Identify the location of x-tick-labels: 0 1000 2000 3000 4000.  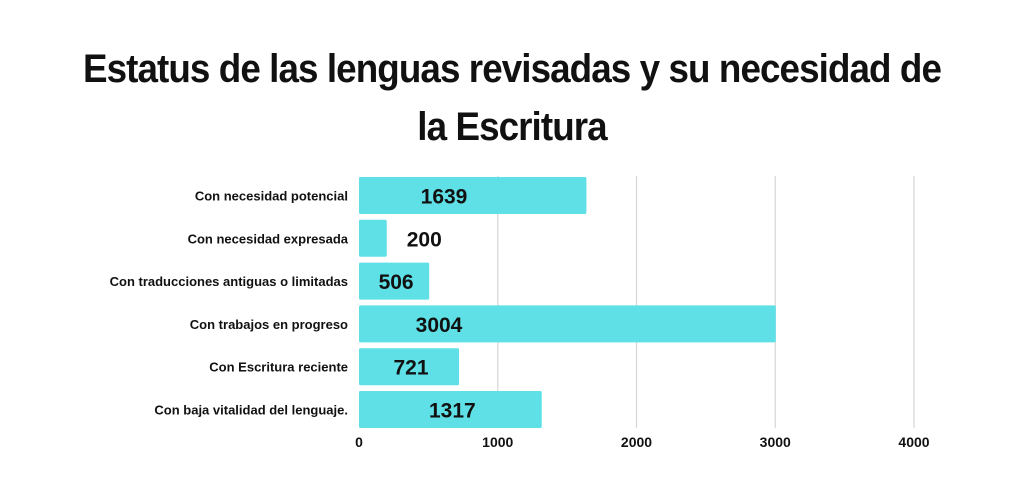
(642, 442).